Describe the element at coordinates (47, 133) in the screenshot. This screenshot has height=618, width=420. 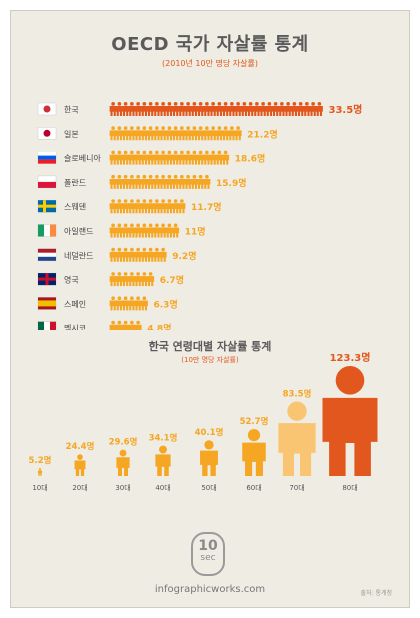
I see `japan-flag-icon` at that location.